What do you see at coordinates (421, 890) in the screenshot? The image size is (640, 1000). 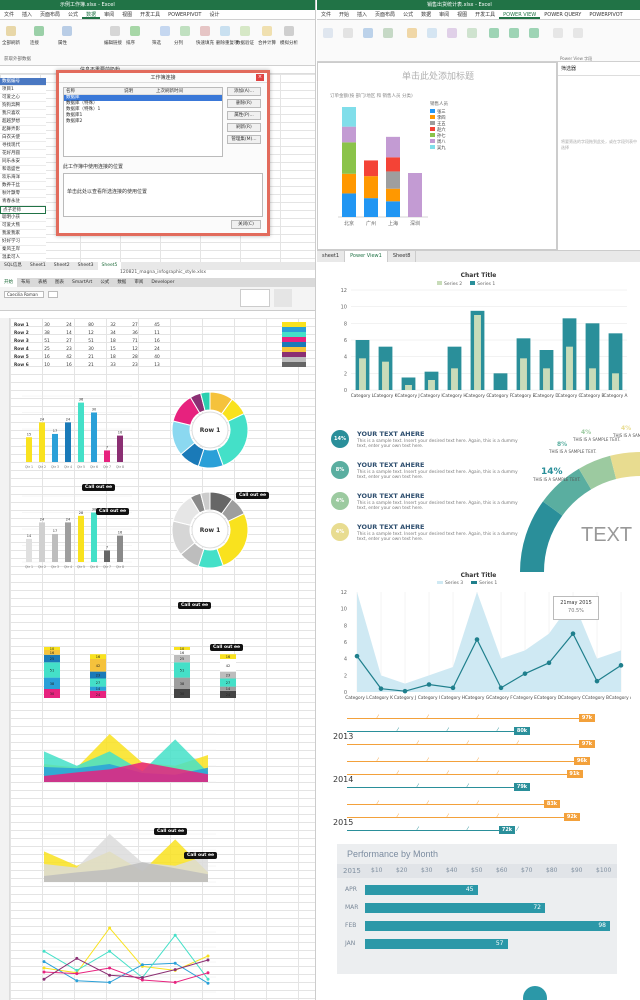 I see `performance-bar: 45` at bounding box center [421, 890].